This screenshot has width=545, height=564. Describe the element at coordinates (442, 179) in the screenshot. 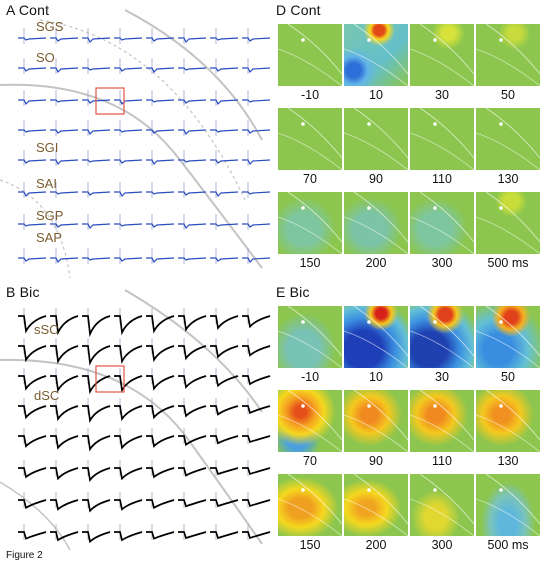

I see `latency-label: 110` at that location.